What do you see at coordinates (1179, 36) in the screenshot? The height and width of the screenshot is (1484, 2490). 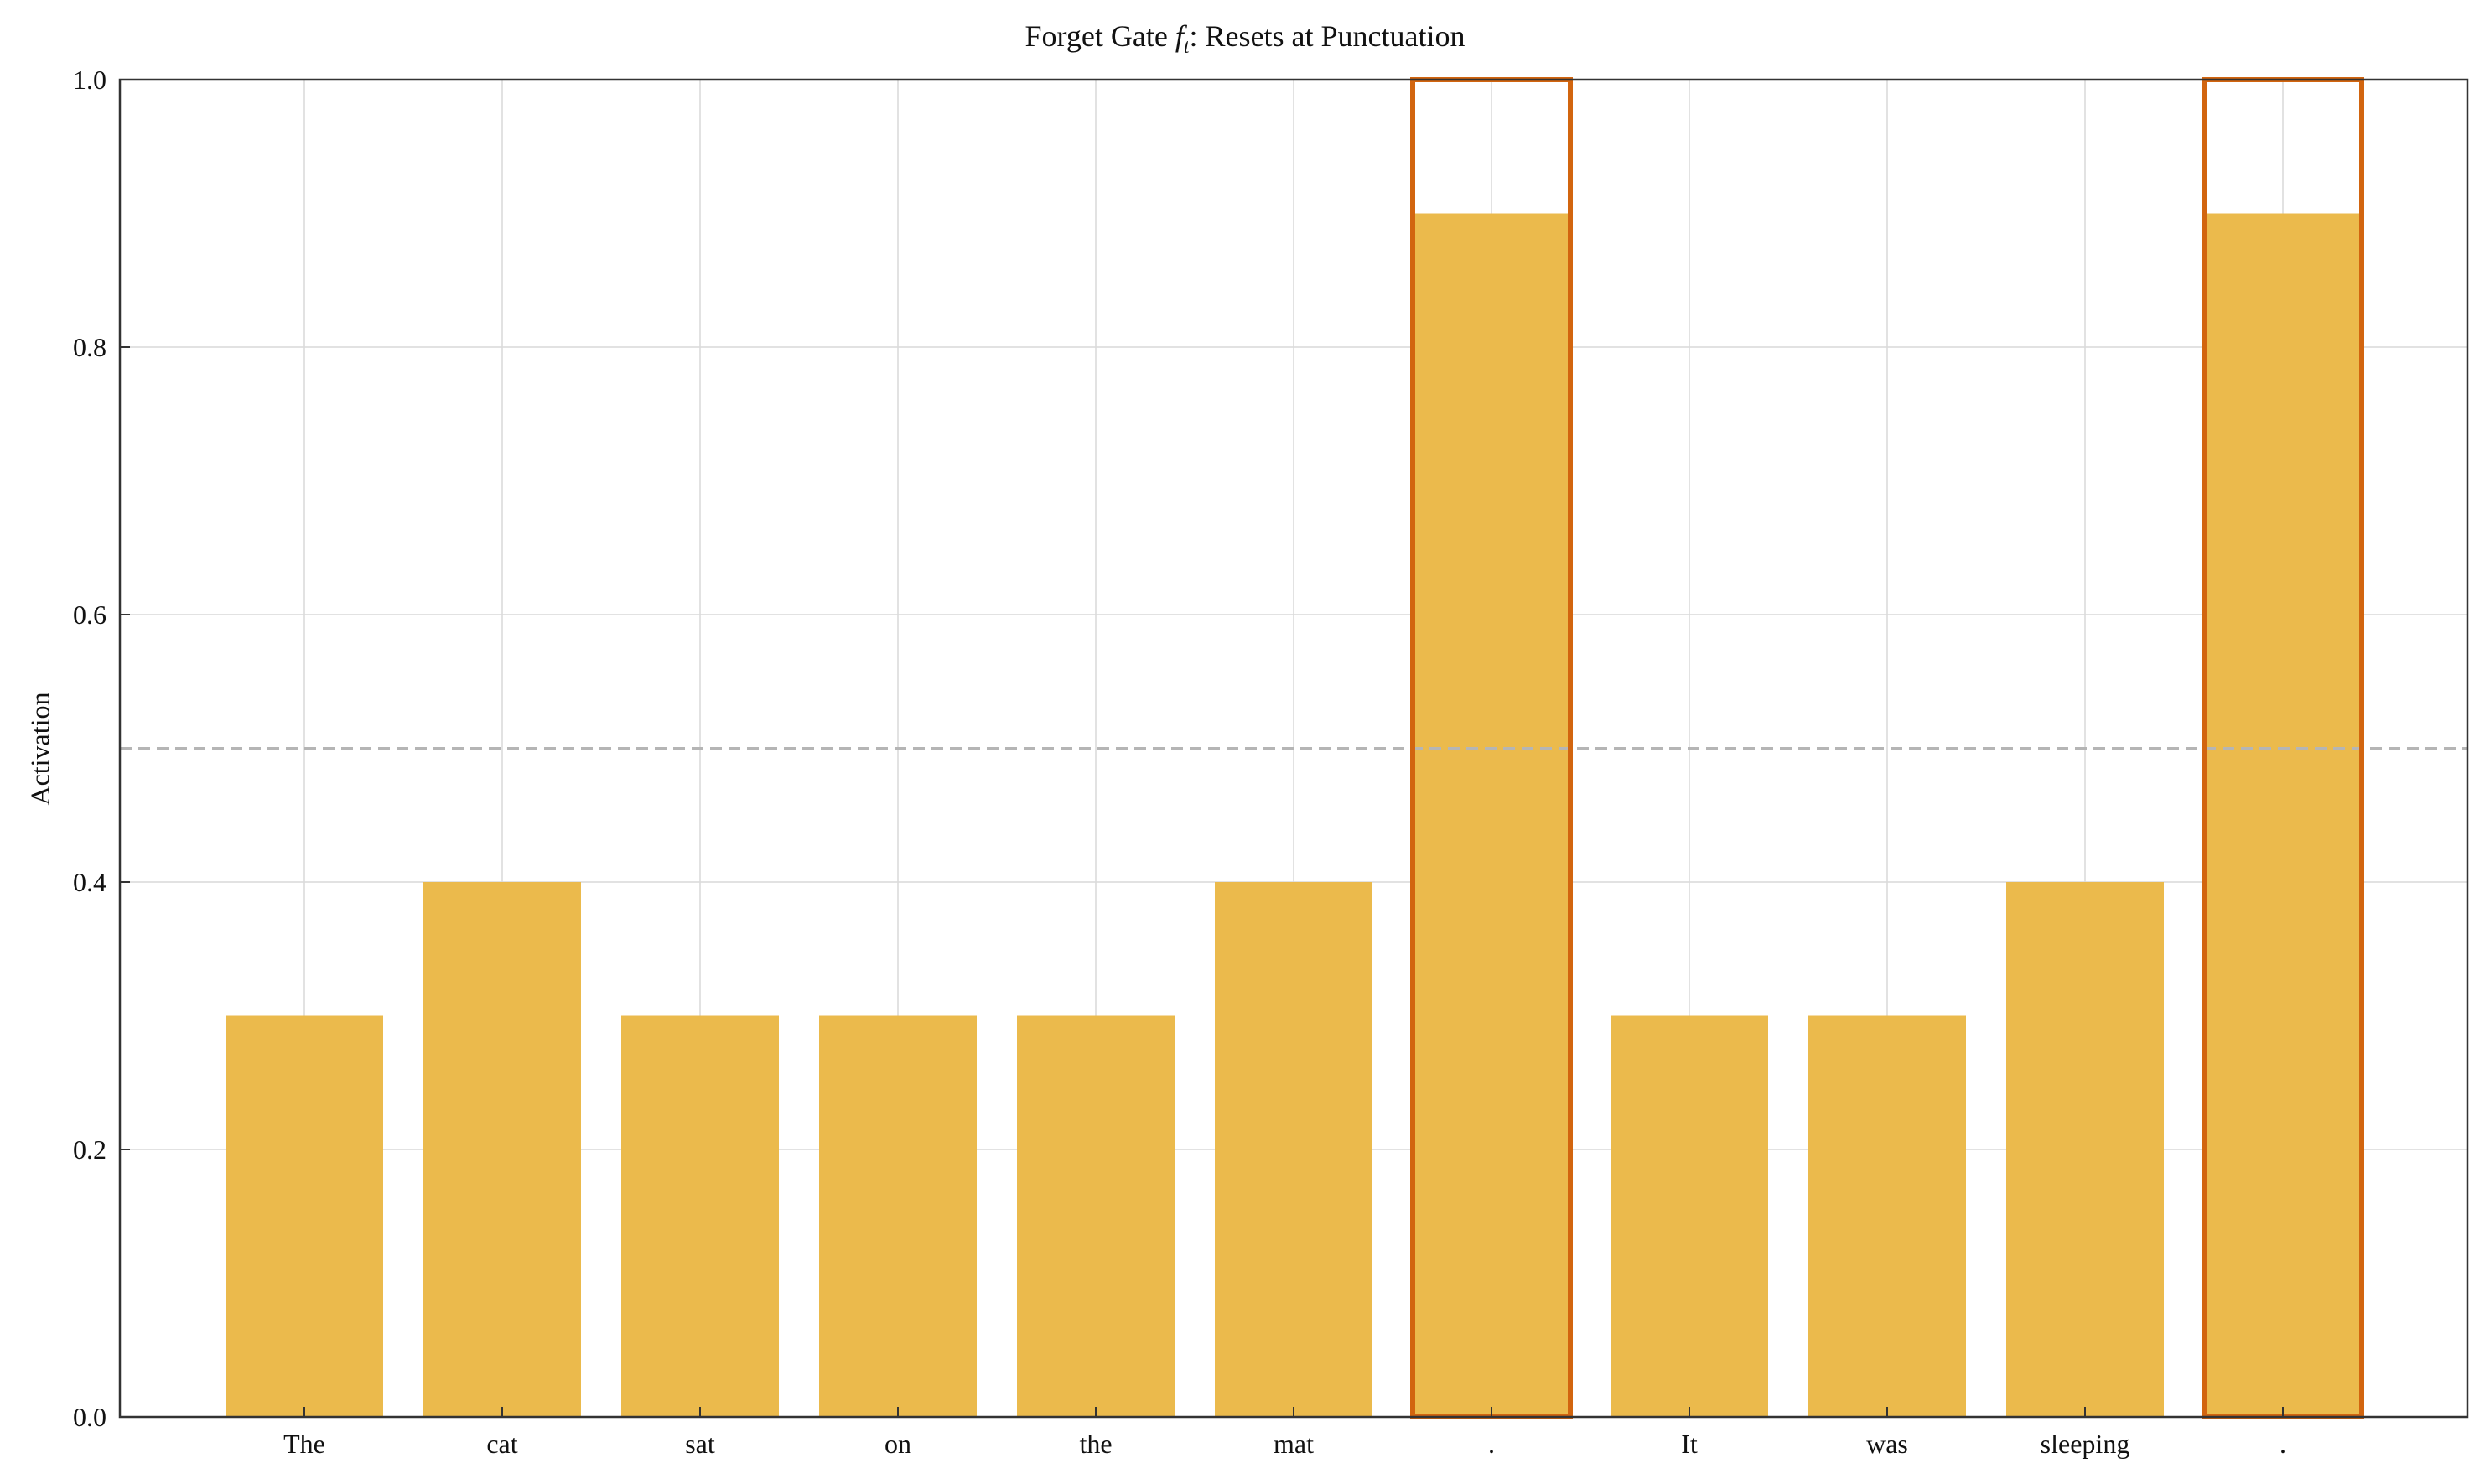 I see `chart-title-symbol: f` at bounding box center [1179, 36].